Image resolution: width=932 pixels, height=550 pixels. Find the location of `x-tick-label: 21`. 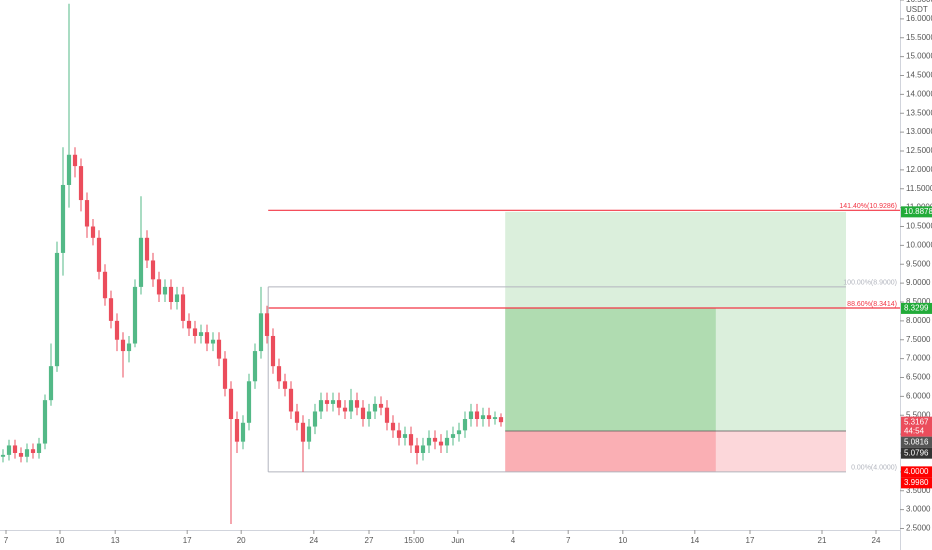

x-tick-label: 21 is located at coordinates (822, 540).